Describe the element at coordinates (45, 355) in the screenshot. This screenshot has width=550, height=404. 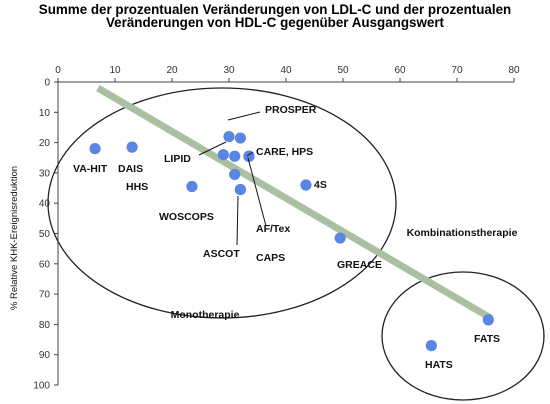
I see `y-tick-label: 90` at that location.